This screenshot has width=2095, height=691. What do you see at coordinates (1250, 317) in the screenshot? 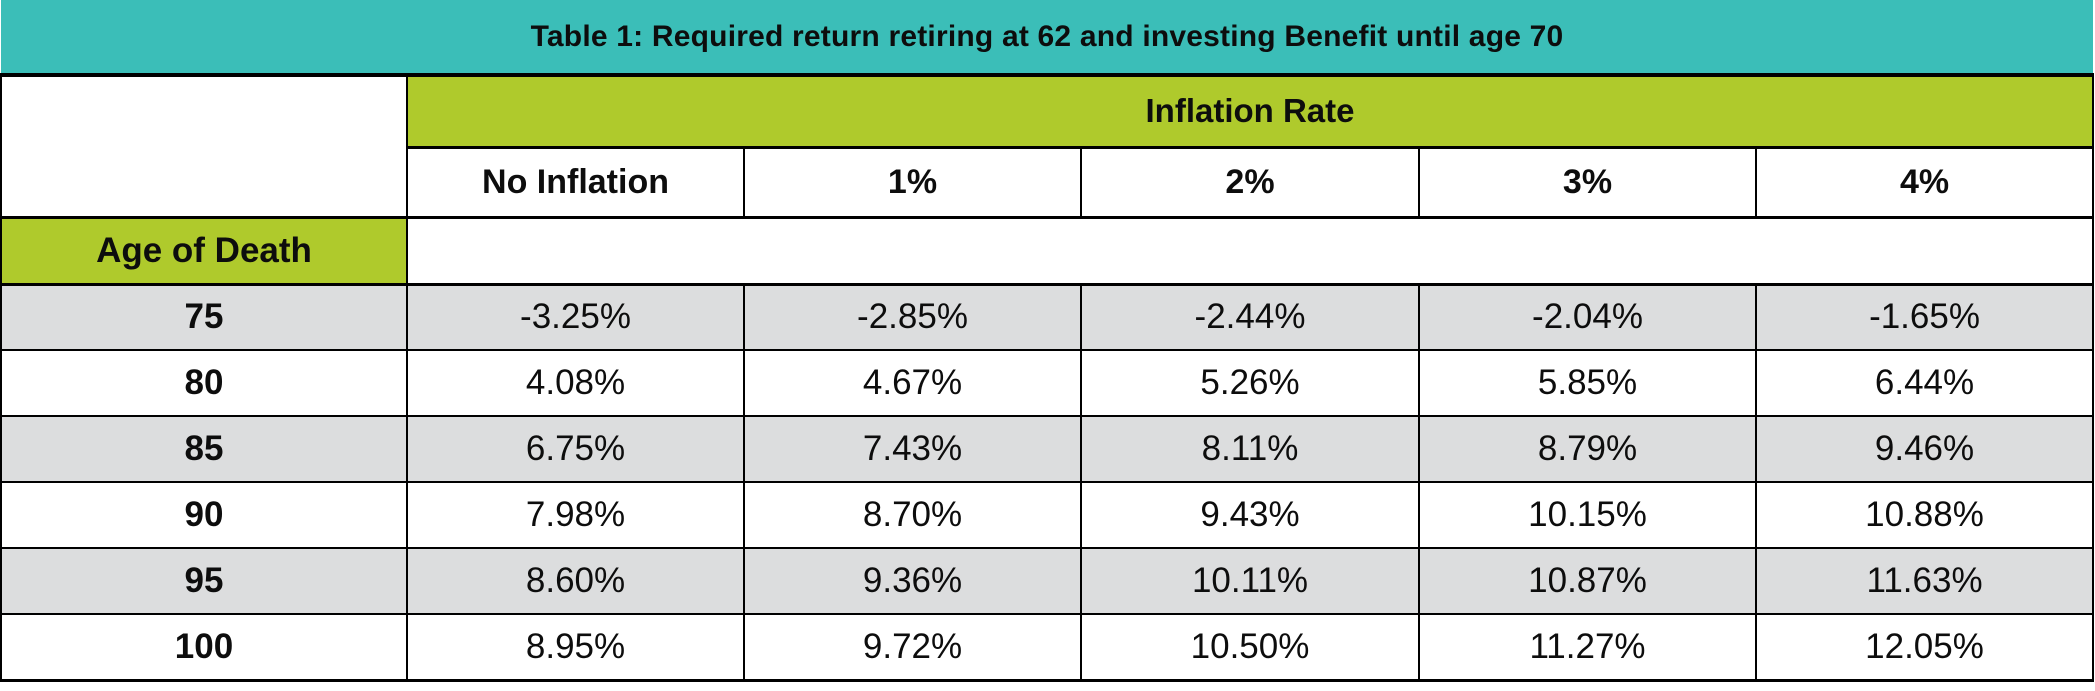
I see `value-cell: -2.44%` at bounding box center [1250, 317].